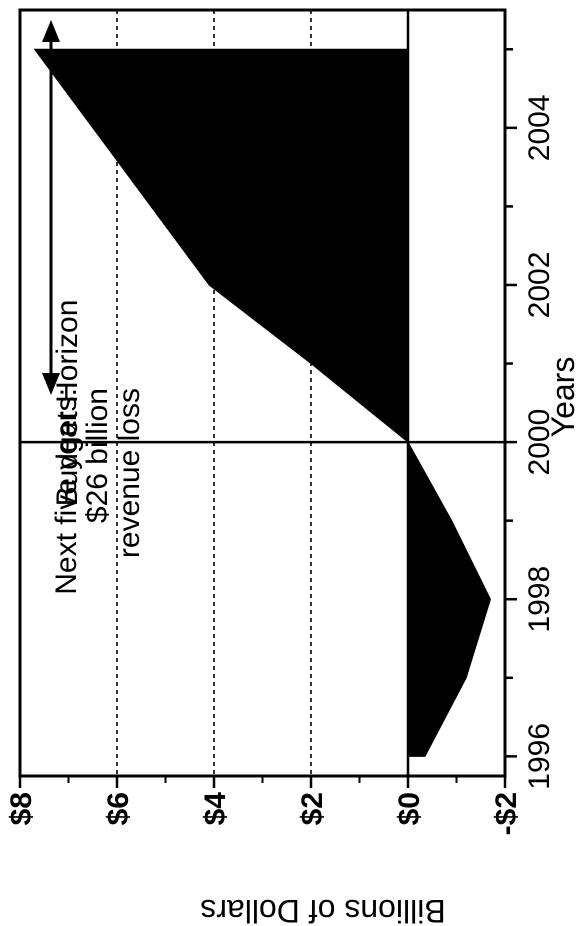 This screenshot has width=588, height=926. Describe the element at coordinates (409, 808) in the screenshot. I see `y-tick-label: $0` at that location.